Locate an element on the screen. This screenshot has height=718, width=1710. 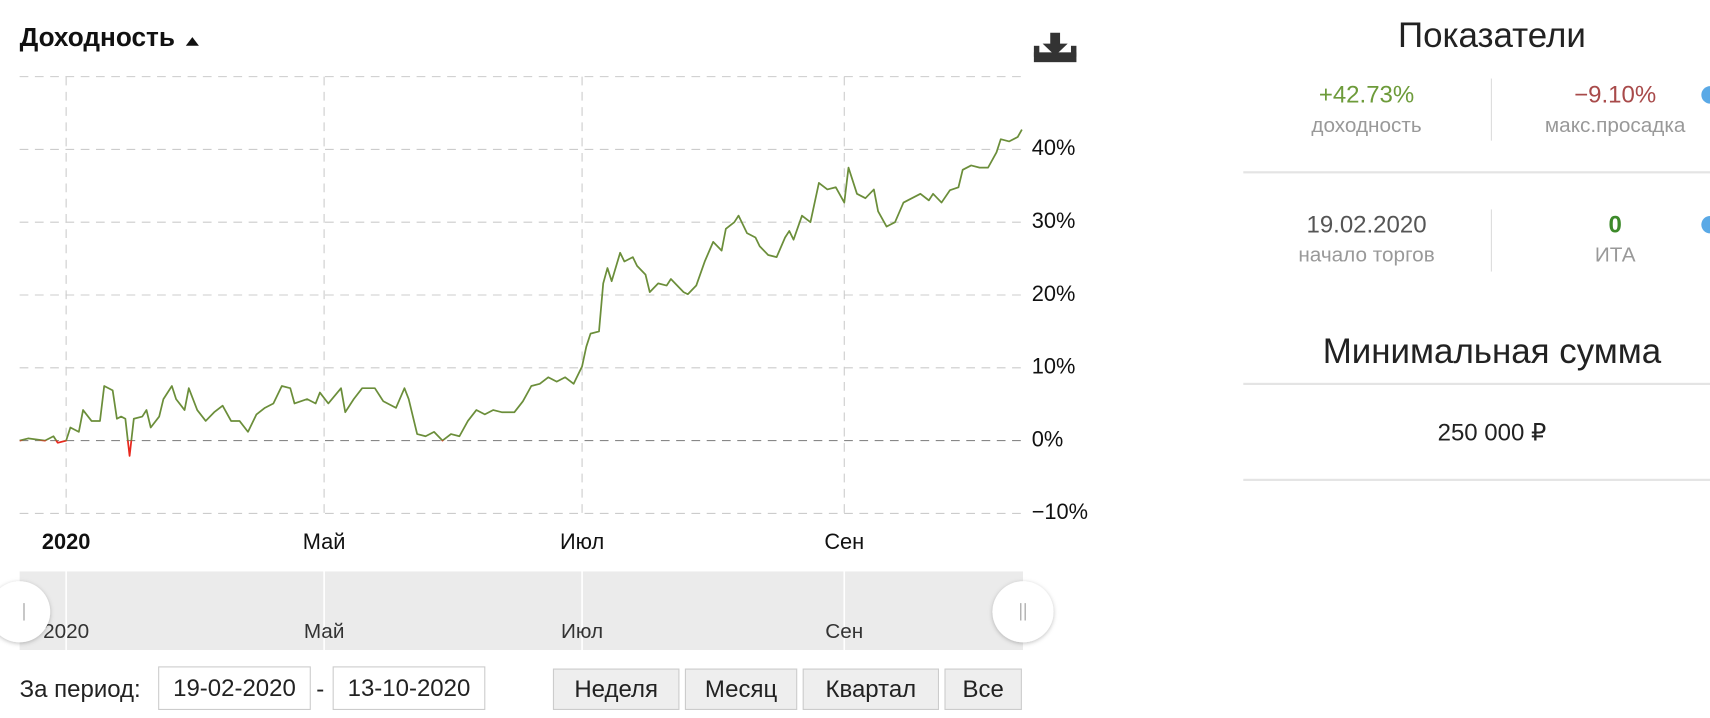
section-title: Минимальная сумма is located at coordinates (1492, 351).